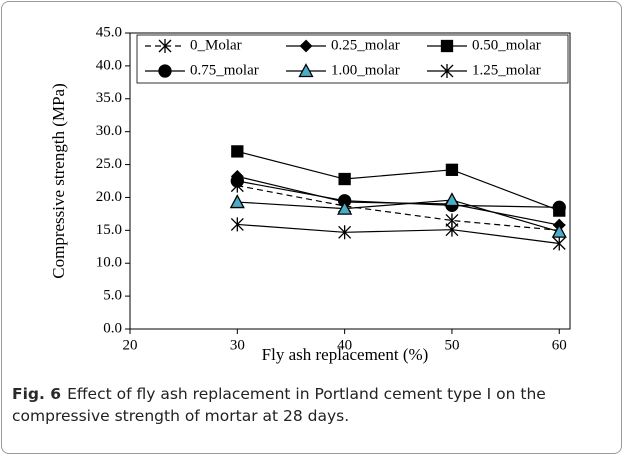  Describe the element at coordinates (112, 296) in the screenshot. I see `y-tick-label: 5.0` at that location.